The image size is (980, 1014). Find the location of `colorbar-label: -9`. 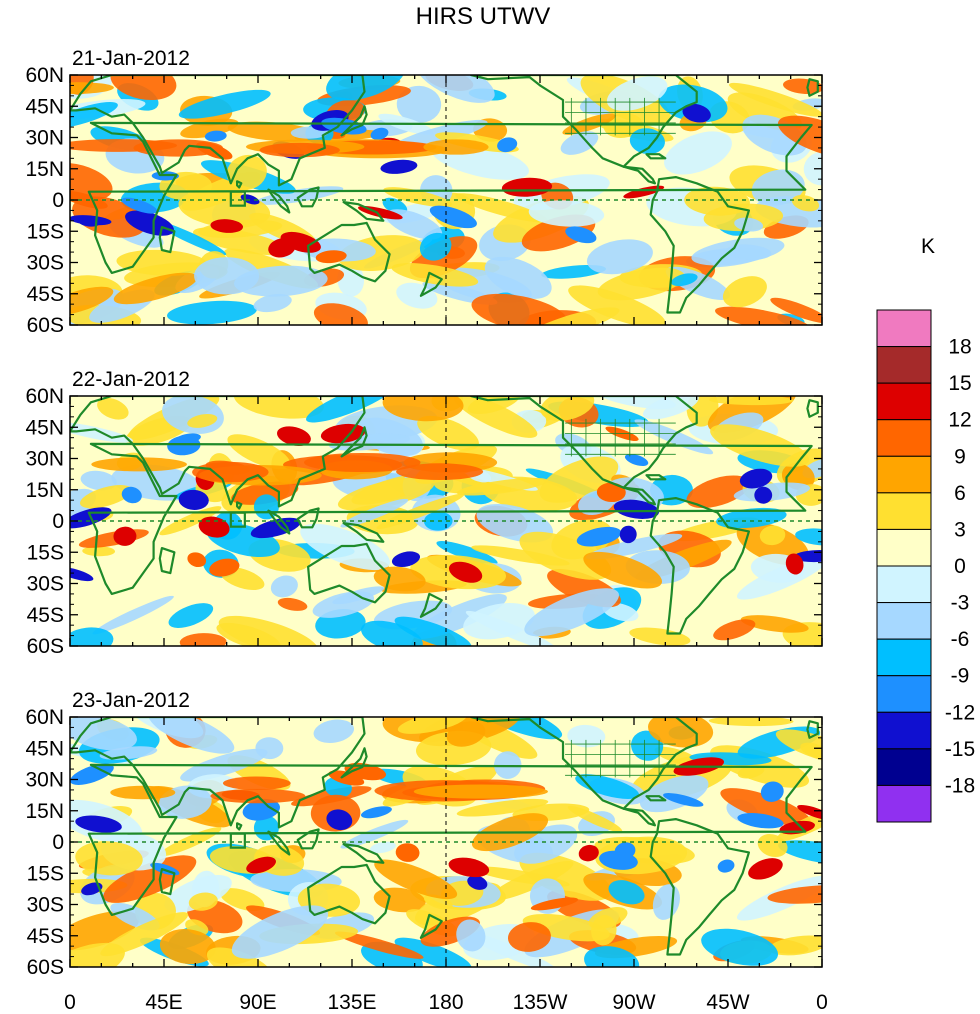

colorbar-label: -9 is located at coordinates (960, 676).